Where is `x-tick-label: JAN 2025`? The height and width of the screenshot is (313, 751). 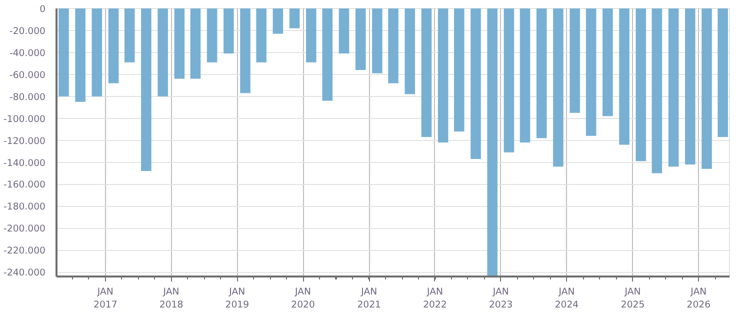 x-tick-label: JAN 2025 is located at coordinates (632, 298).